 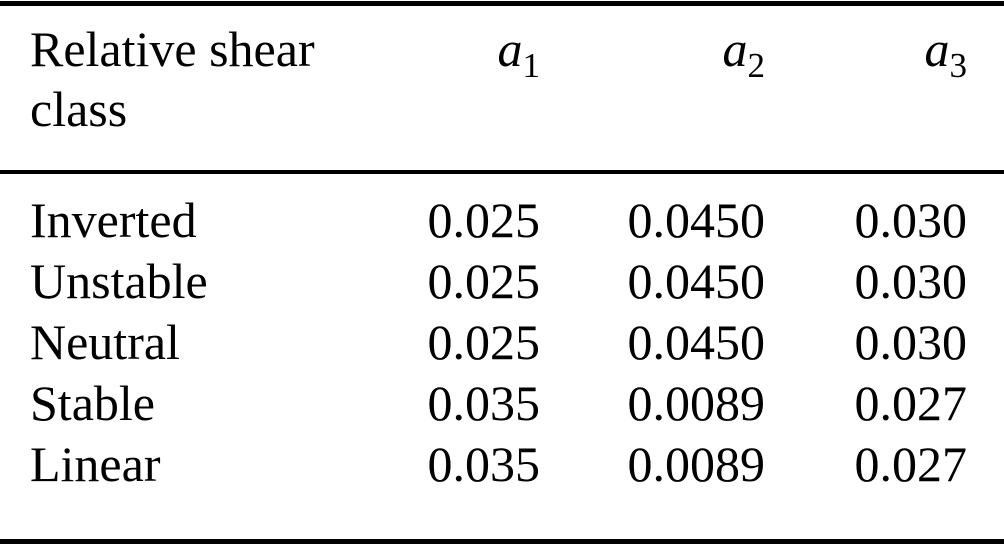 I want to click on a1-symbol: a, so click(x=510, y=49).